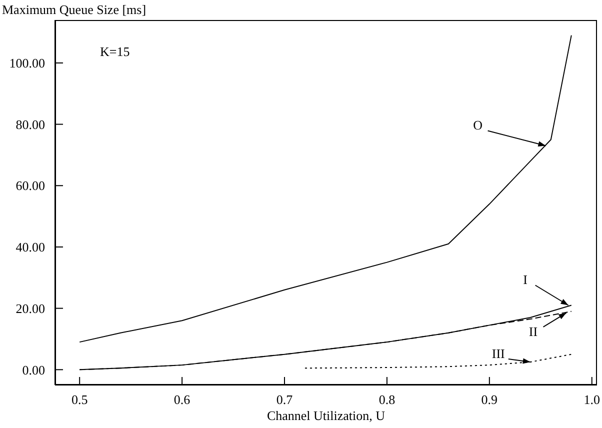 The height and width of the screenshot is (428, 602). Describe the element at coordinates (533, 331) in the screenshot. I see `annotation: II` at that location.